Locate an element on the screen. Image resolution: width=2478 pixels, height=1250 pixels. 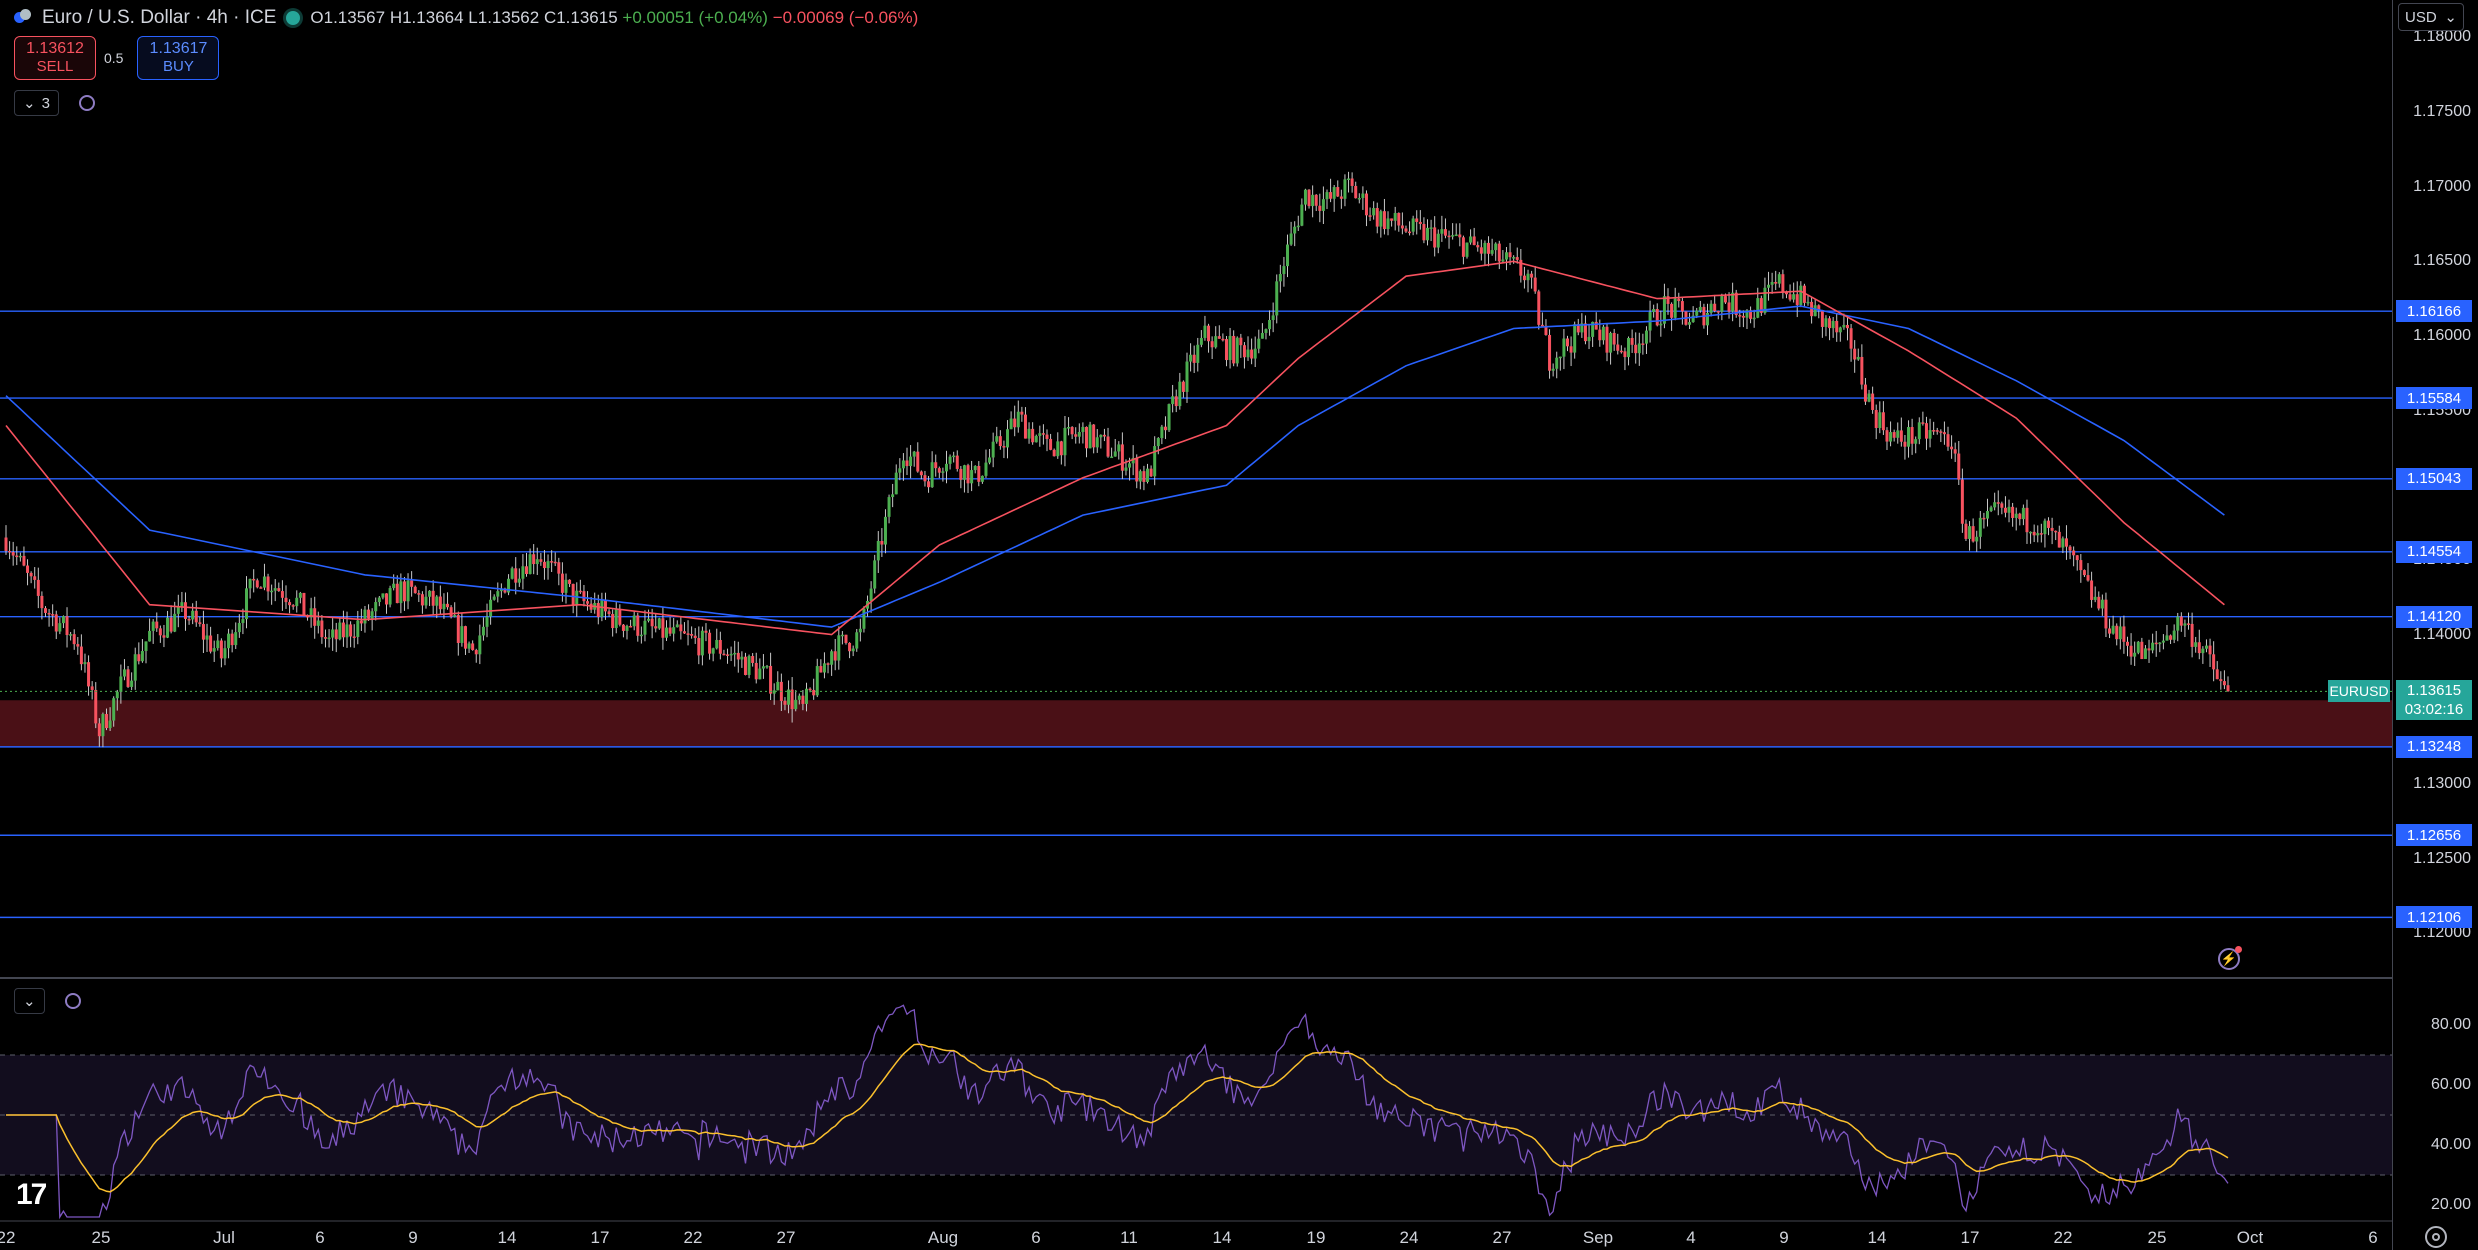
chevron-down-icon: ⌄ is located at coordinates (2450, 17).